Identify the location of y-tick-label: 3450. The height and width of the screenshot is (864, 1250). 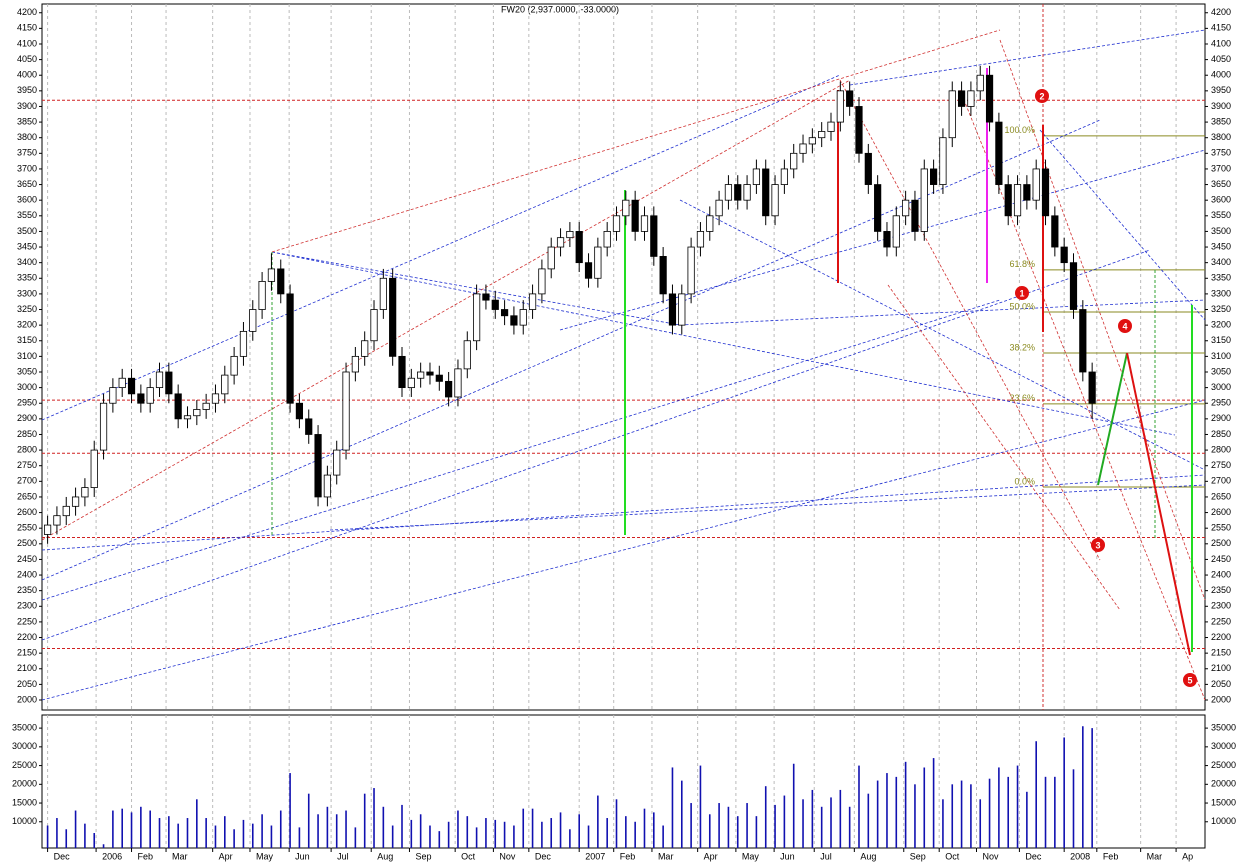
(1221, 246).